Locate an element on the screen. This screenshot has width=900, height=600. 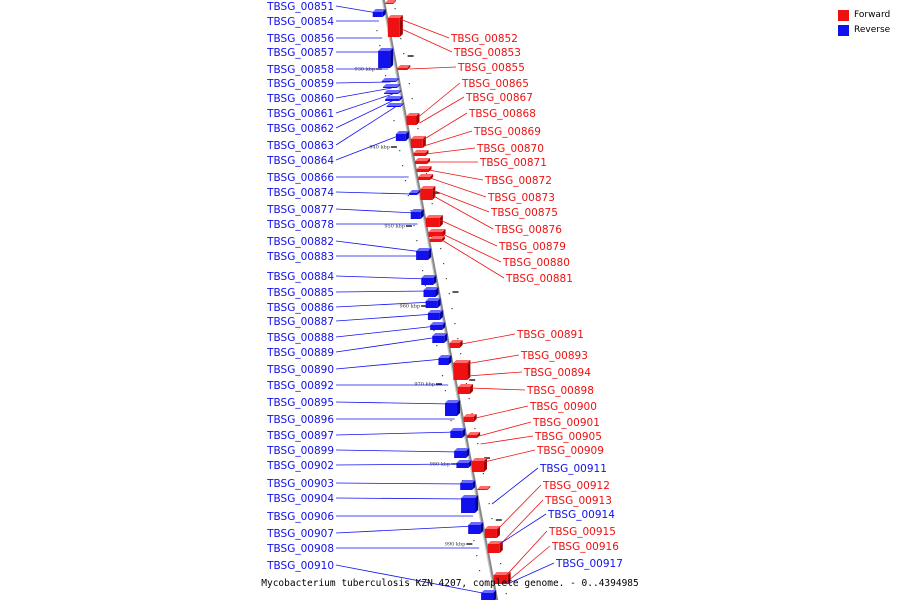
gene-label-forward: TBSG_00865 is located at coordinates (495, 84).